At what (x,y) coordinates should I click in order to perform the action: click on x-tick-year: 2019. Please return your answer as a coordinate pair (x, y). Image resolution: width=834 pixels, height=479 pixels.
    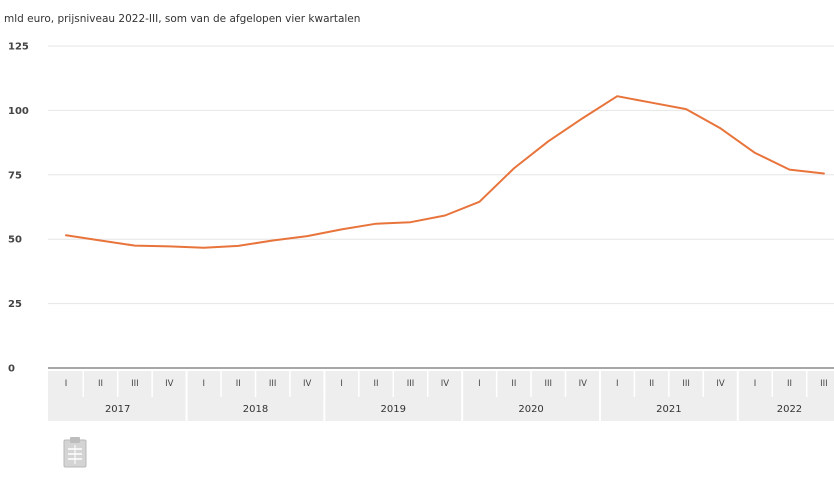
    Looking at the image, I should click on (393, 409).